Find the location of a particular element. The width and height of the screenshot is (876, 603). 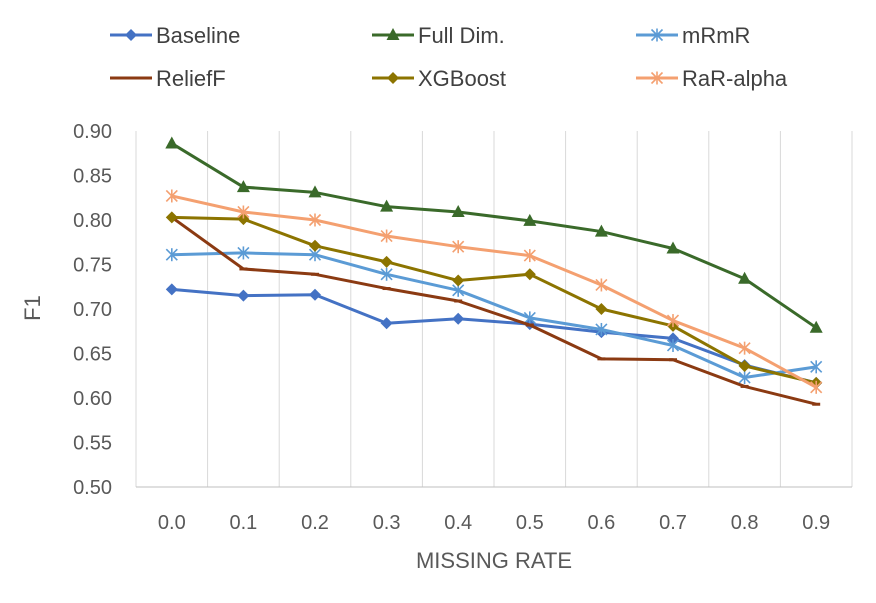

y-tick-label: 0.50 is located at coordinates (92, 488).